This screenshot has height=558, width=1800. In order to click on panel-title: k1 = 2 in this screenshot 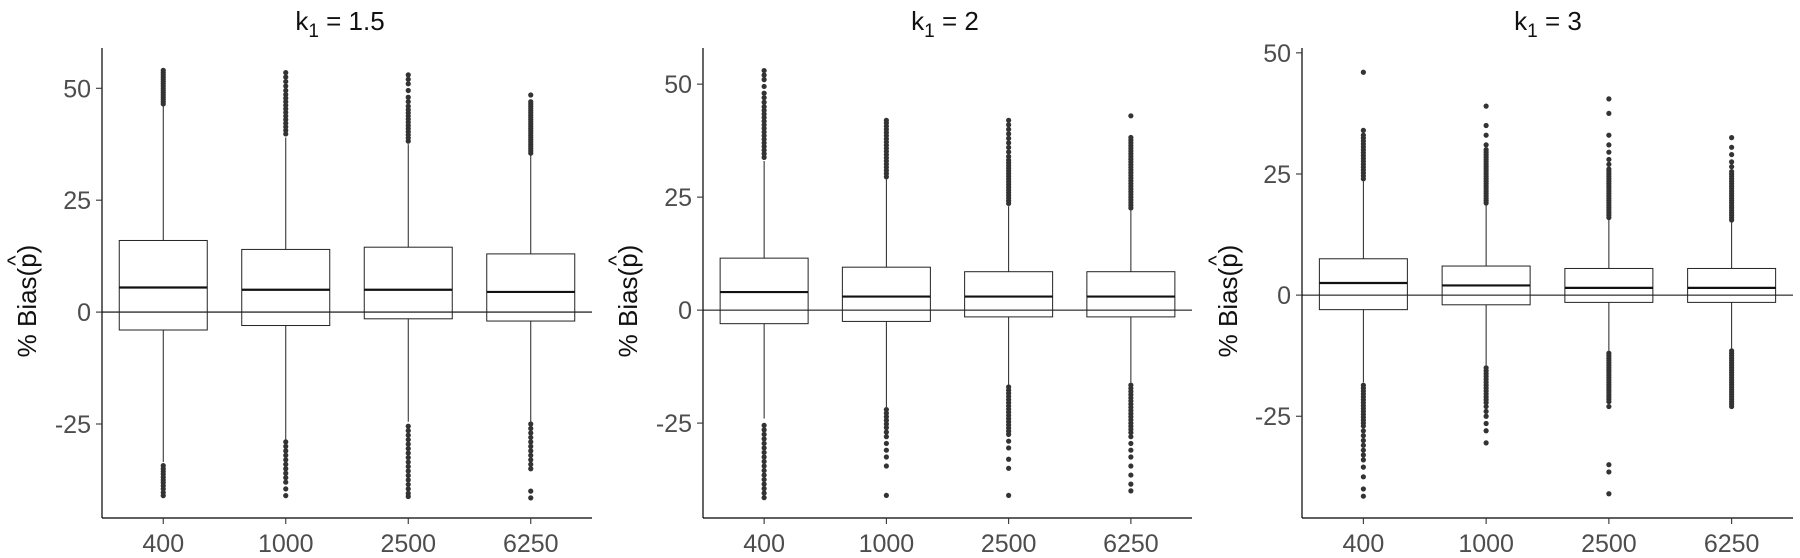, I will do `click(945, 24)`.